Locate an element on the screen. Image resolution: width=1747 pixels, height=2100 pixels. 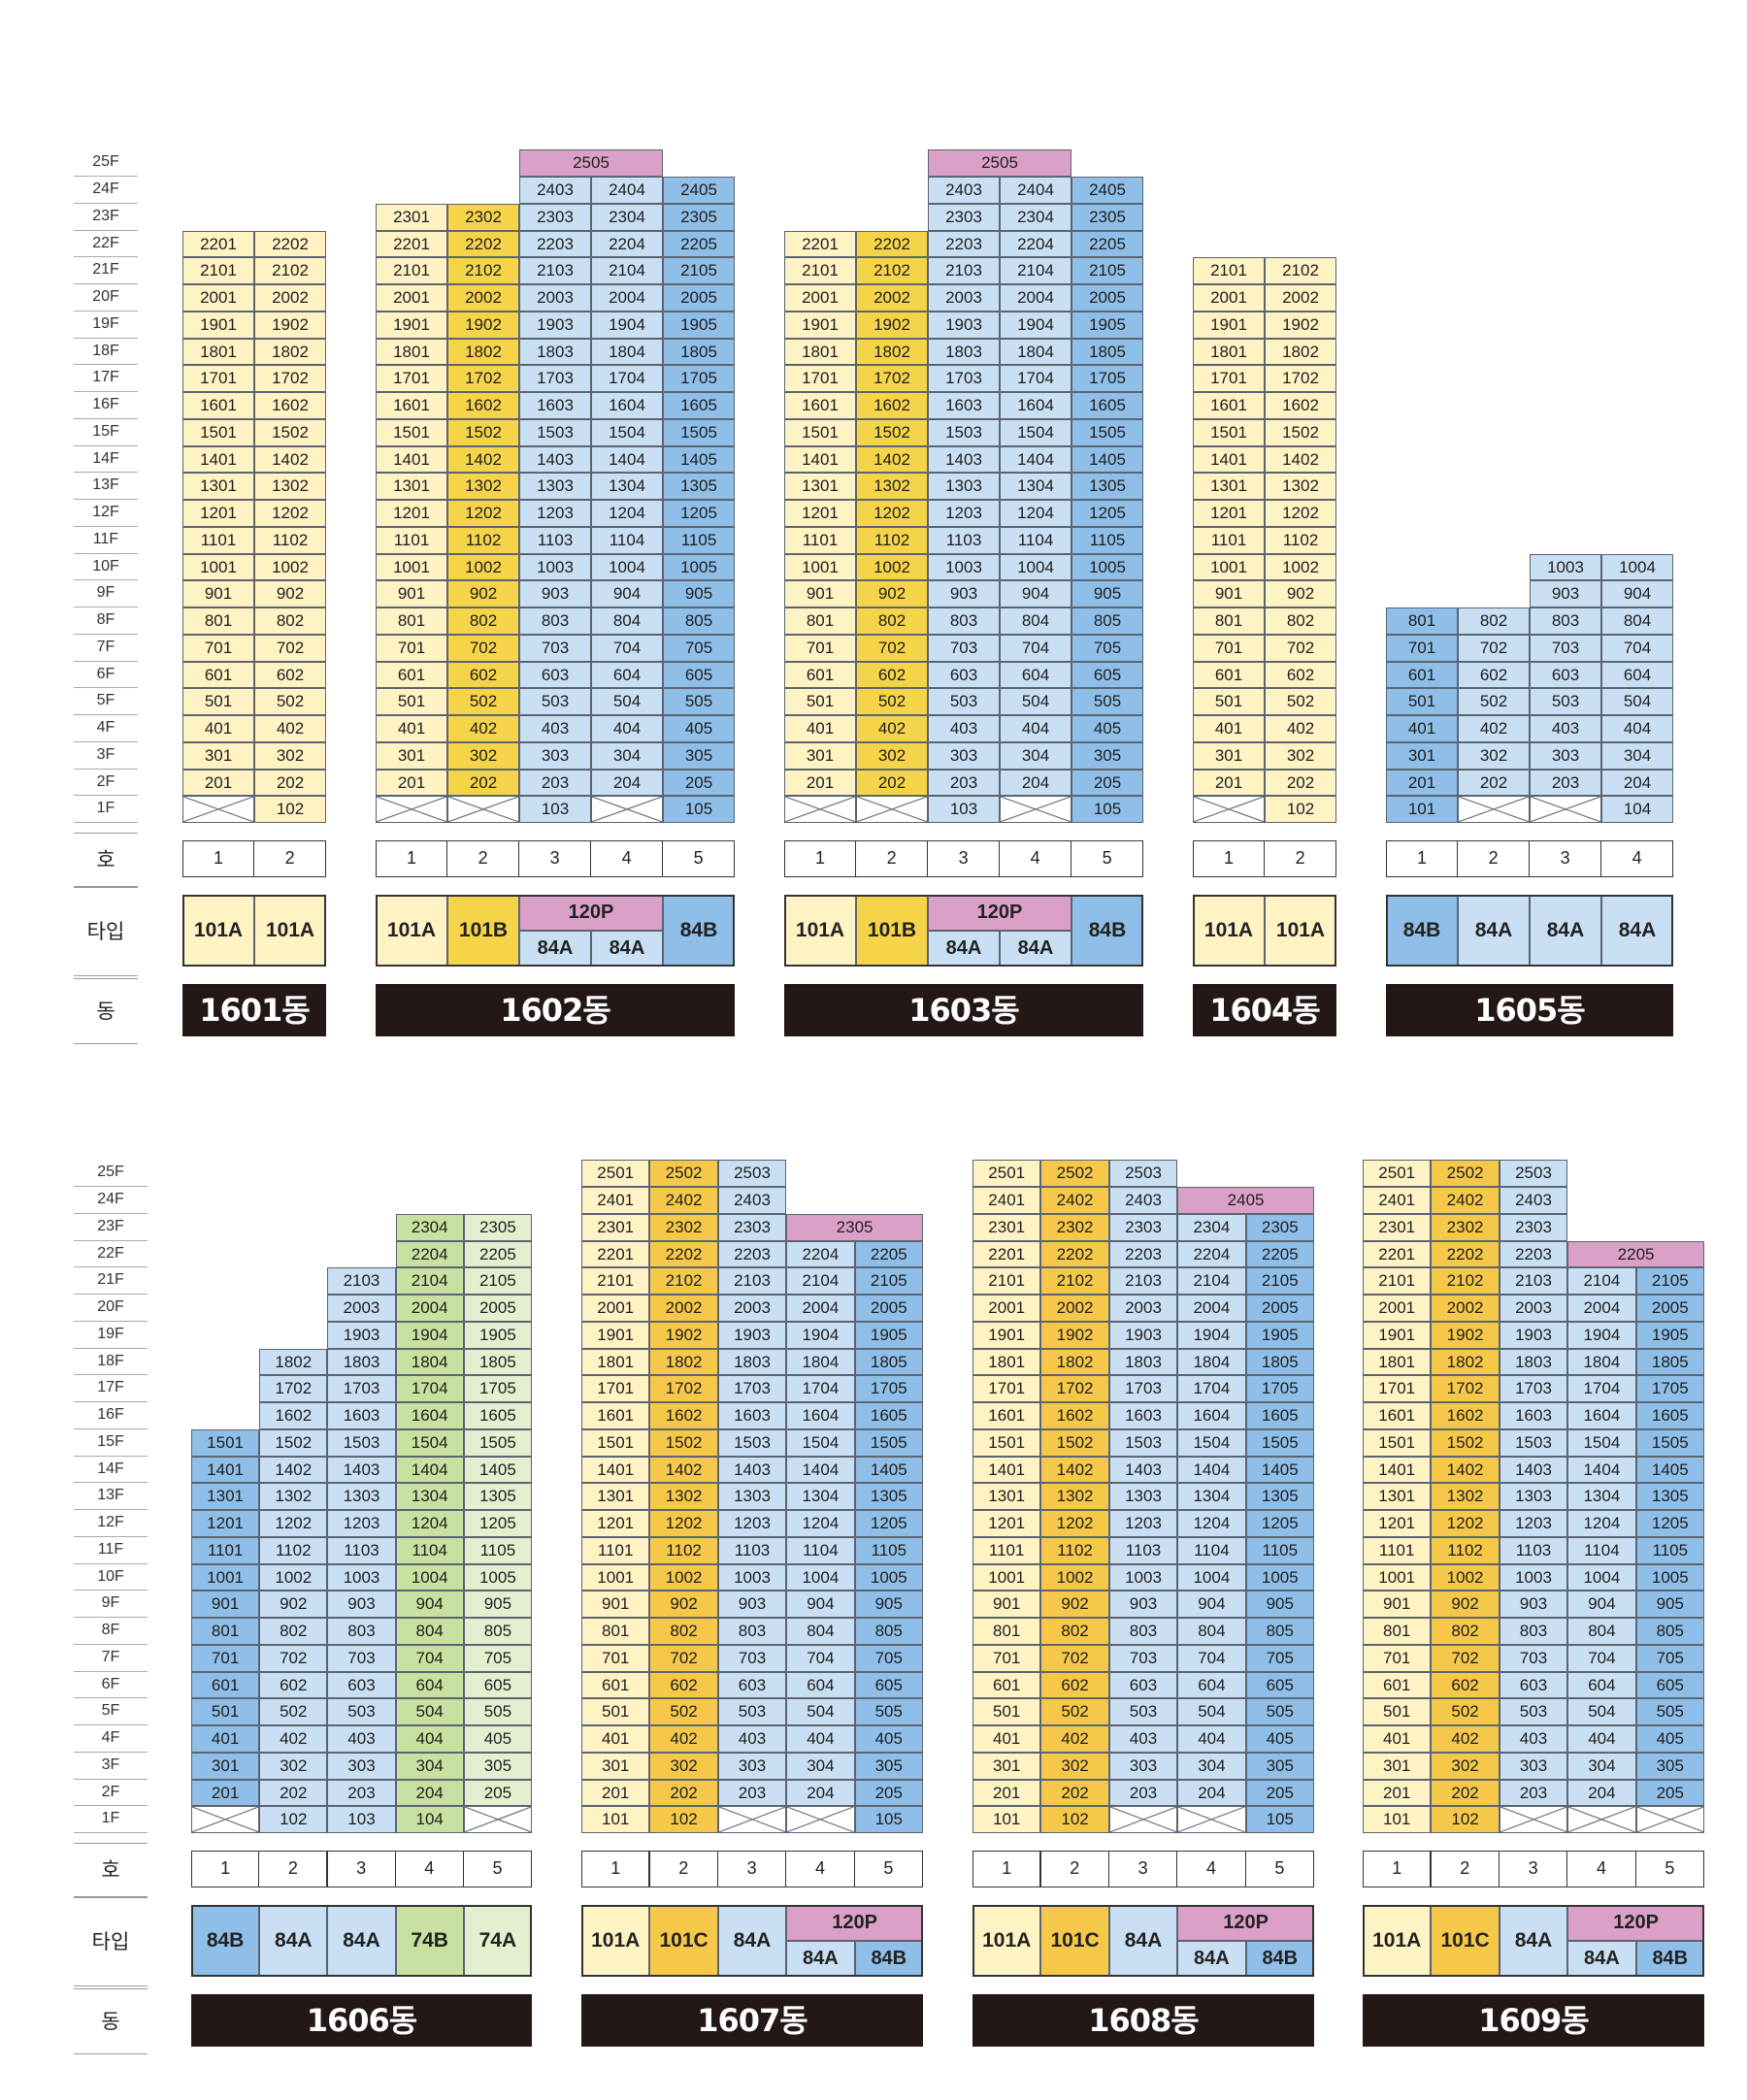
unit-cell: 1504 is located at coordinates (627, 432).